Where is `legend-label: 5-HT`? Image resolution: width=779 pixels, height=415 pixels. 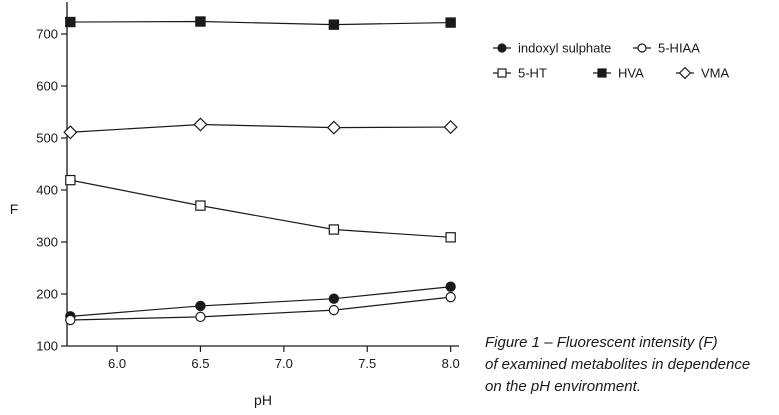
legend-label: 5-HT is located at coordinates (532, 73).